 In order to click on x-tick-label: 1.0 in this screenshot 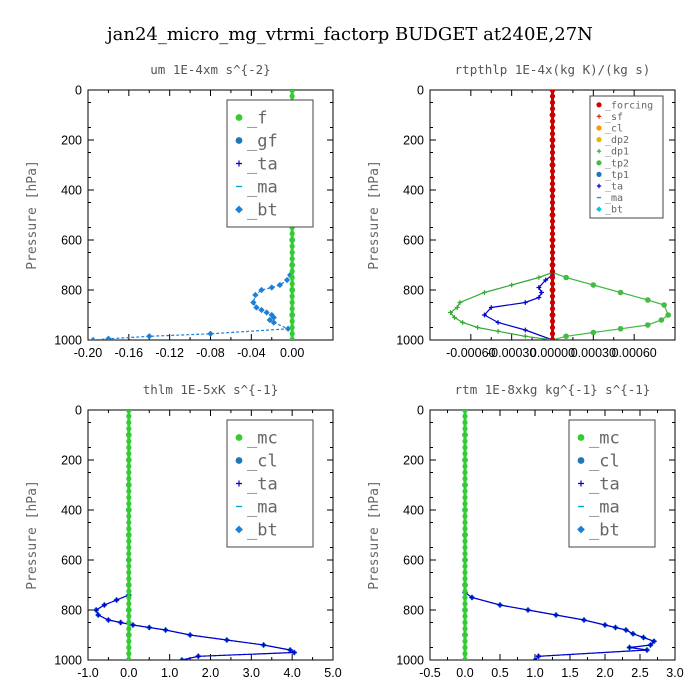, I will do `click(169, 673)`.